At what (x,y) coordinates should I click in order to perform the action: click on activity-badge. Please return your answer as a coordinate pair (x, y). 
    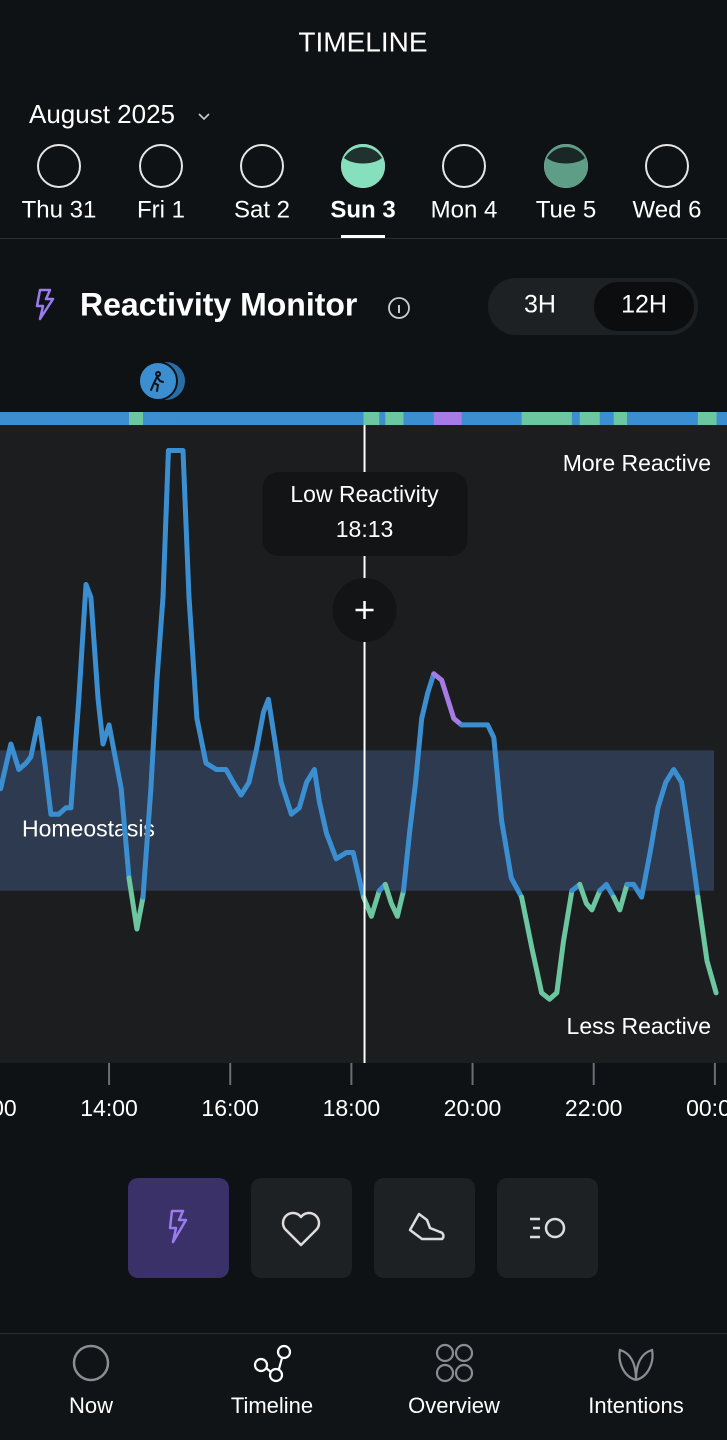
    Looking at the image, I should click on (158, 381).